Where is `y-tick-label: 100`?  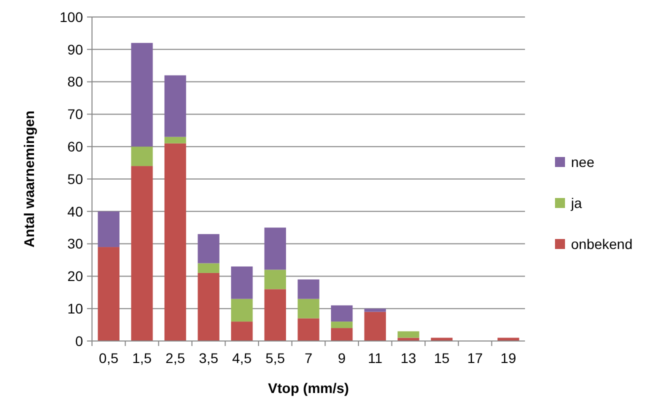 y-tick-label: 100 is located at coordinates (72, 16).